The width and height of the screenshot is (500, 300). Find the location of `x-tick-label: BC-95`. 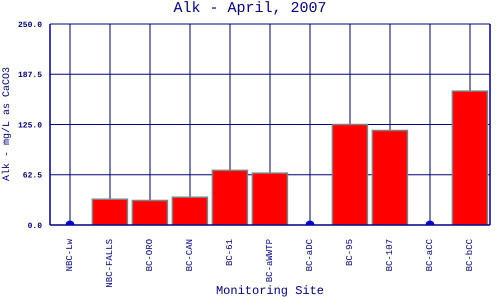

x-tick-label: BC-95 is located at coordinates (350, 252).